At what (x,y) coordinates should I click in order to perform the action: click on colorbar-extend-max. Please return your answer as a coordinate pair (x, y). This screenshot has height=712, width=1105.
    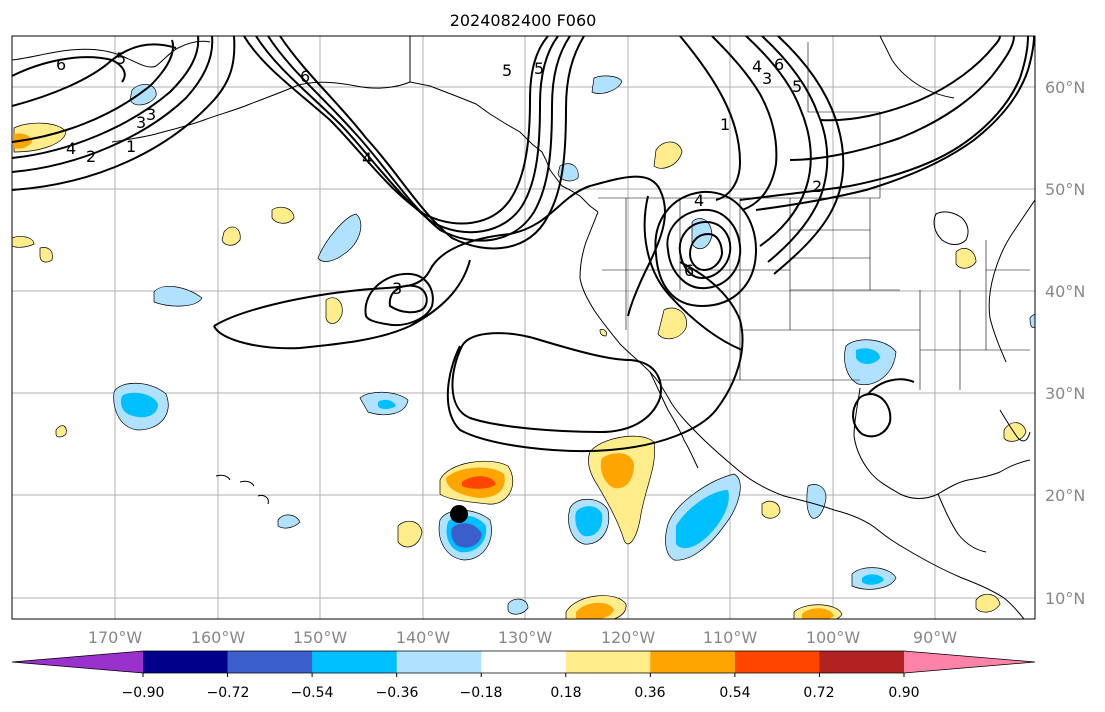
    Looking at the image, I should click on (969, 662).